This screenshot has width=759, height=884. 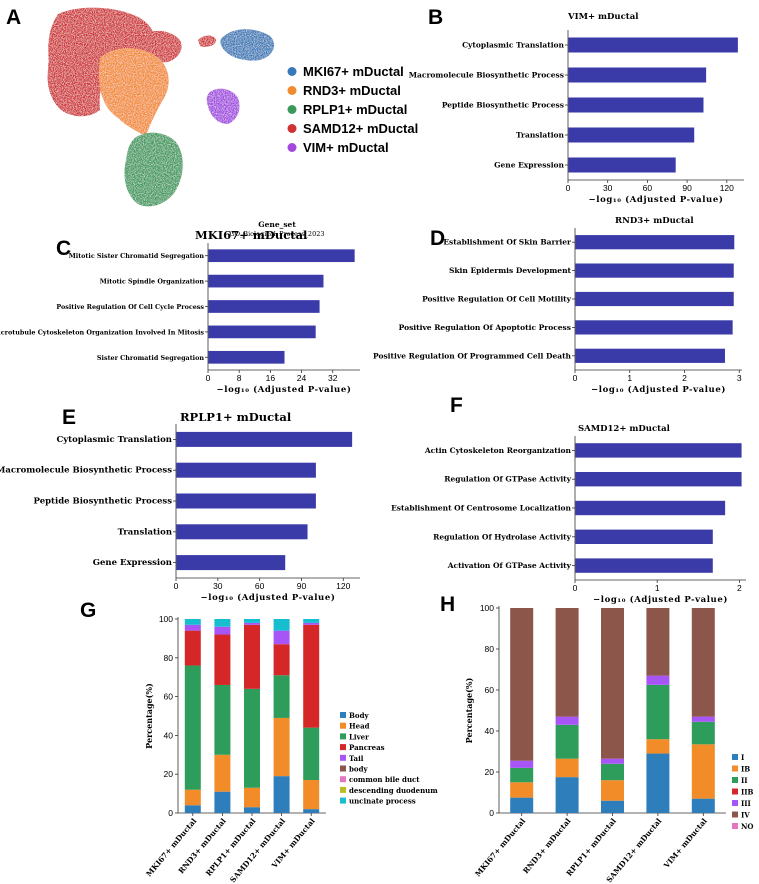 What do you see at coordinates (260, 586) in the screenshot?
I see `xtick-label-e-2: 60` at bounding box center [260, 586].